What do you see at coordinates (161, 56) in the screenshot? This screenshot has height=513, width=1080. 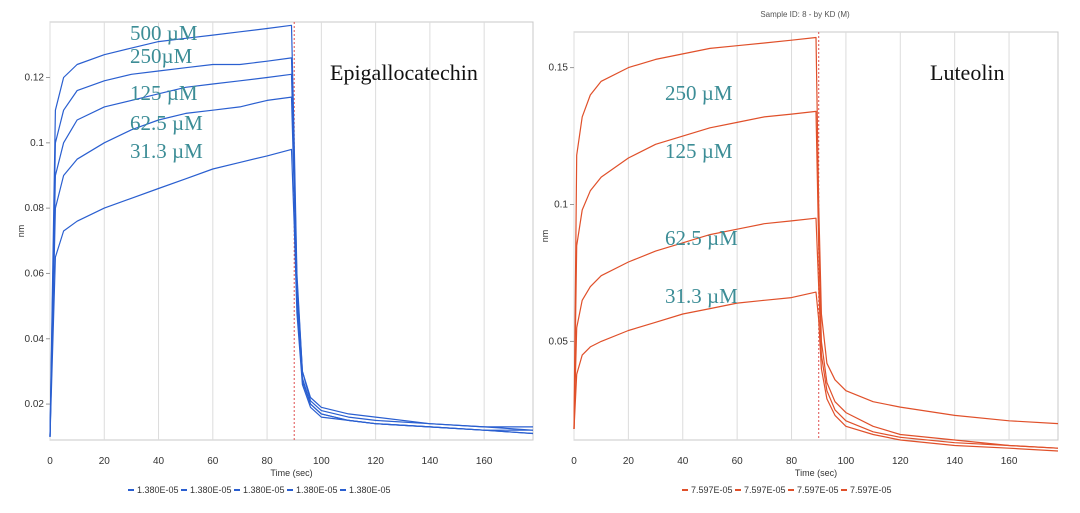 I see `concentration-label: 250µM` at bounding box center [161, 56].